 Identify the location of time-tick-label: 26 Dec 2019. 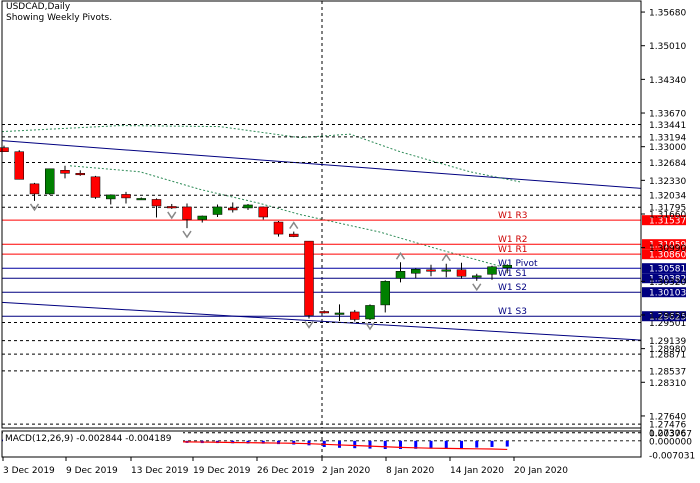
(286, 471).